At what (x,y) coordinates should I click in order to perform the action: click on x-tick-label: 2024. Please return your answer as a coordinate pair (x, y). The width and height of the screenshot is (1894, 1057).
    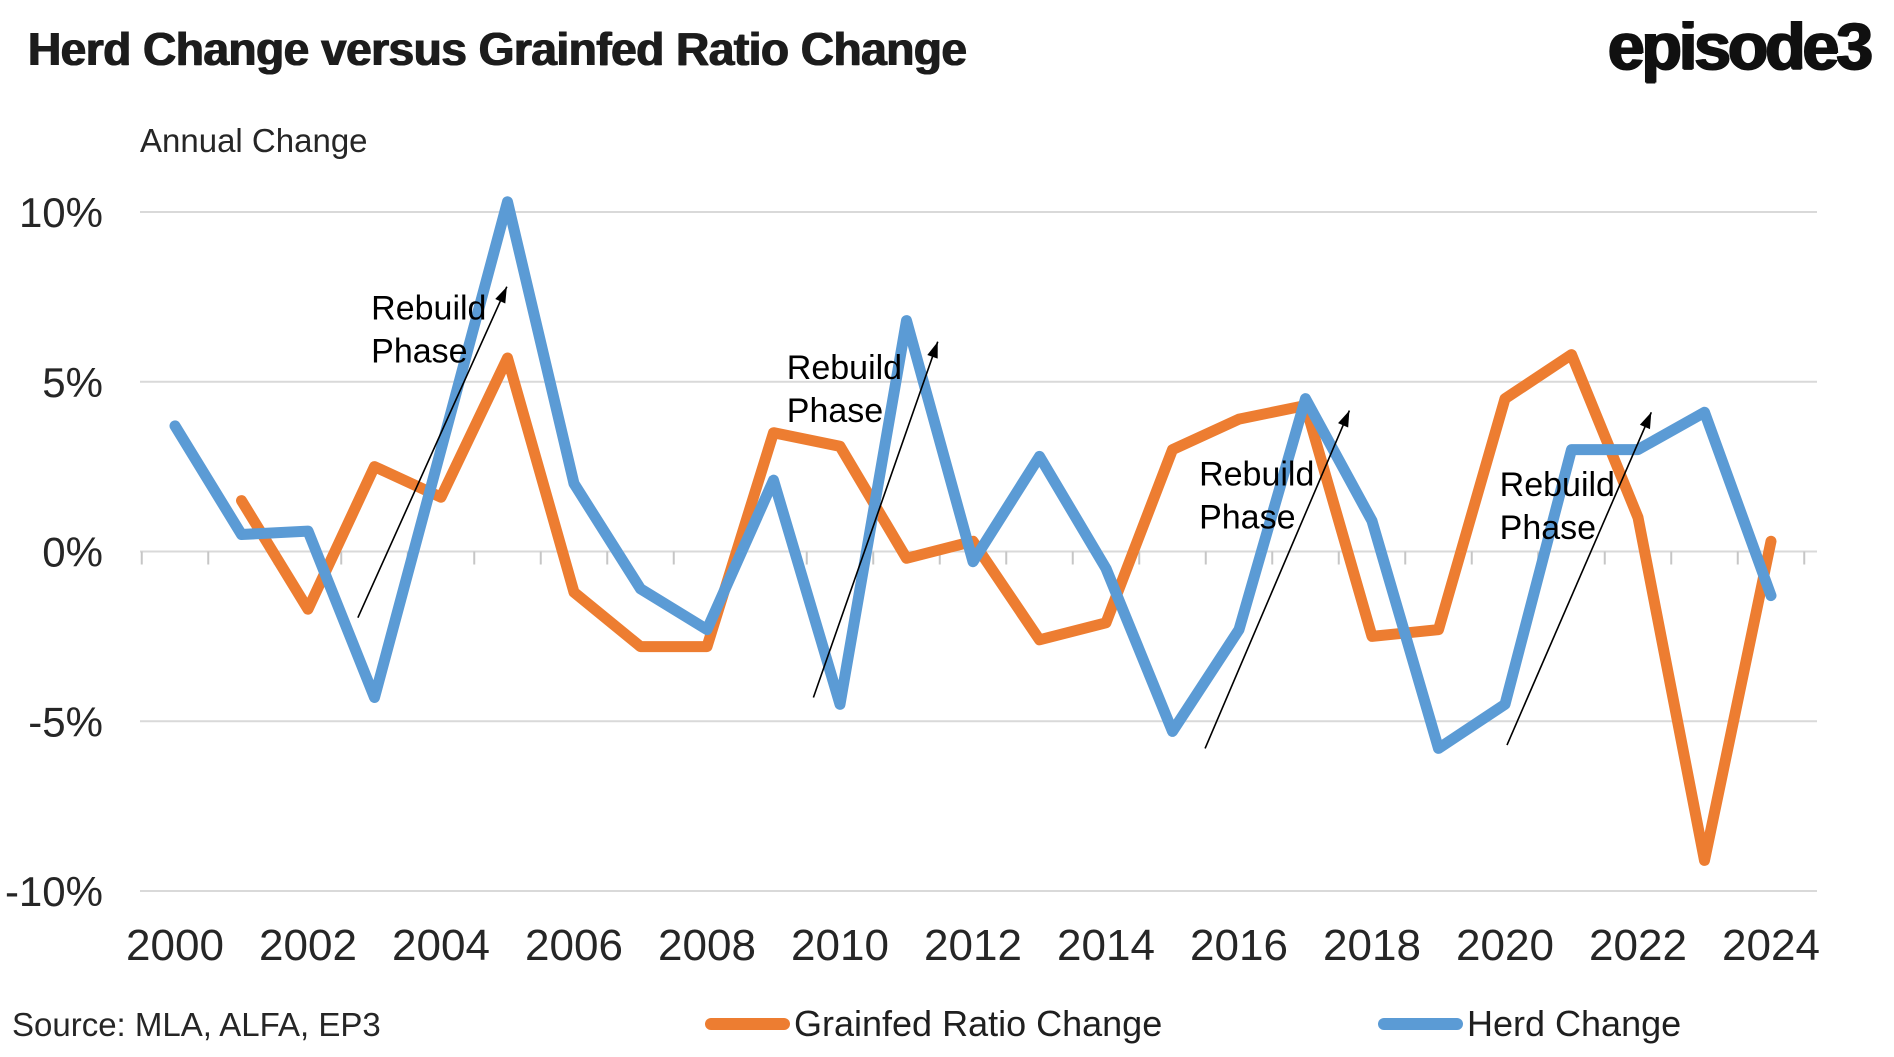
    Looking at the image, I should click on (1771, 945).